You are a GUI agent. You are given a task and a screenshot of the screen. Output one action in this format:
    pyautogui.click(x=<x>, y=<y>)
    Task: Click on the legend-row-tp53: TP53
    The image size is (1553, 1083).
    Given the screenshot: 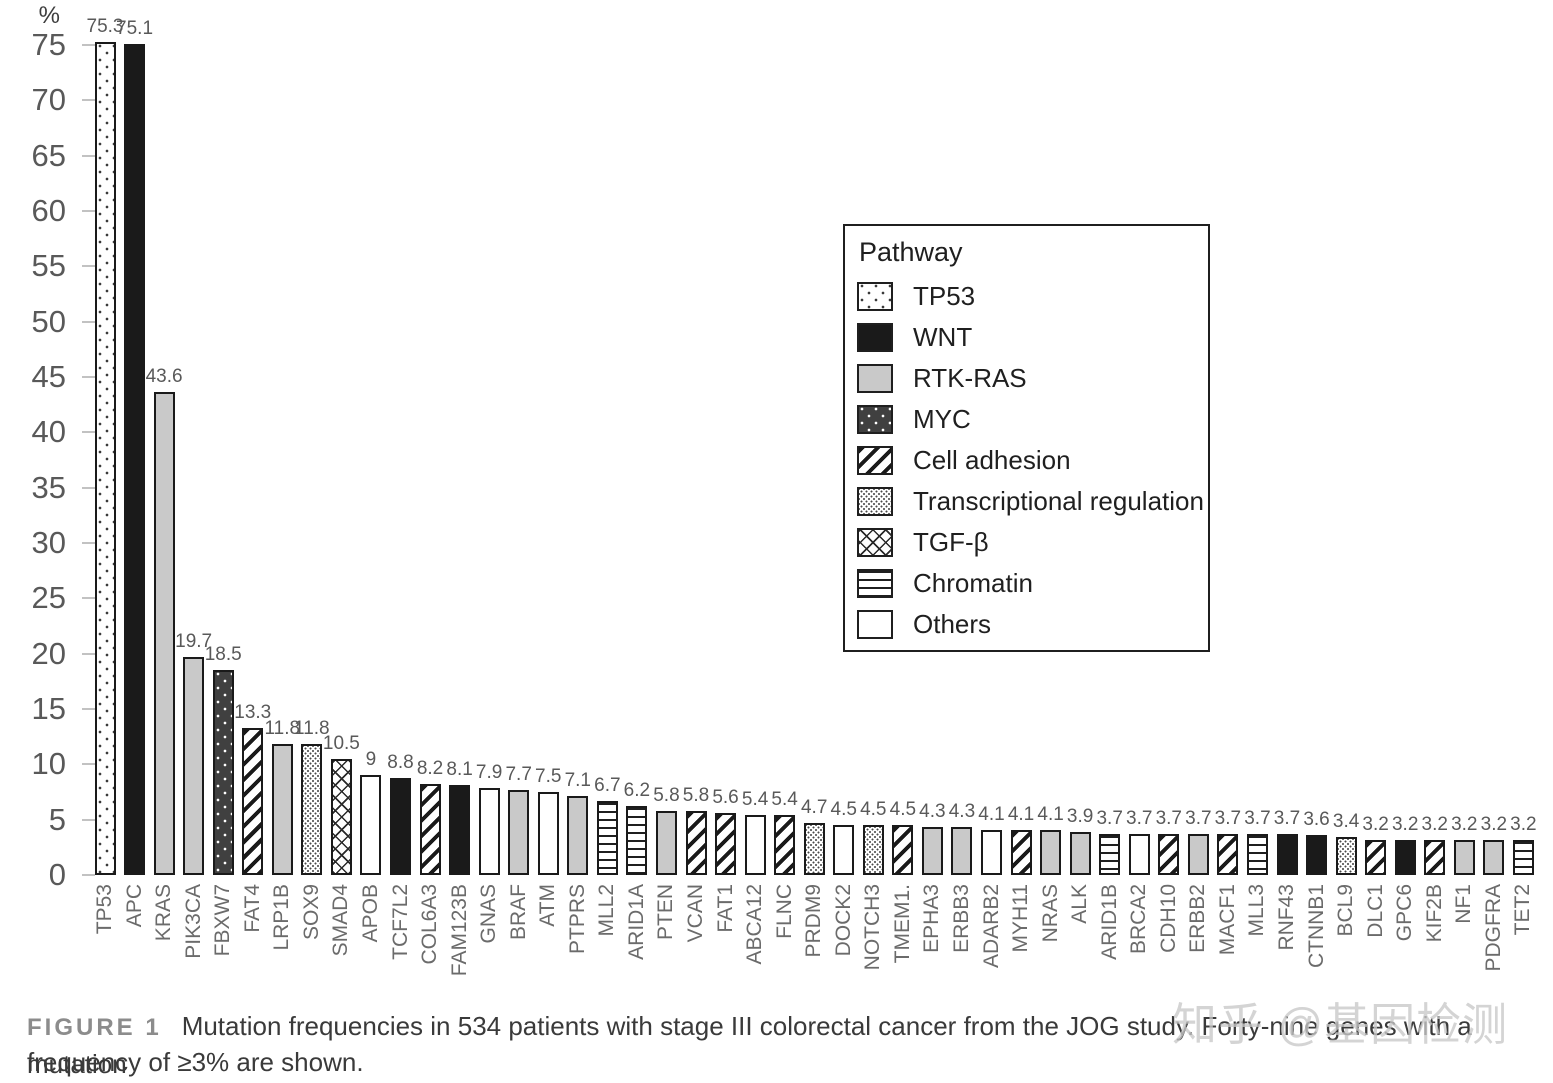 What is the action you would take?
    pyautogui.click(x=1032, y=296)
    